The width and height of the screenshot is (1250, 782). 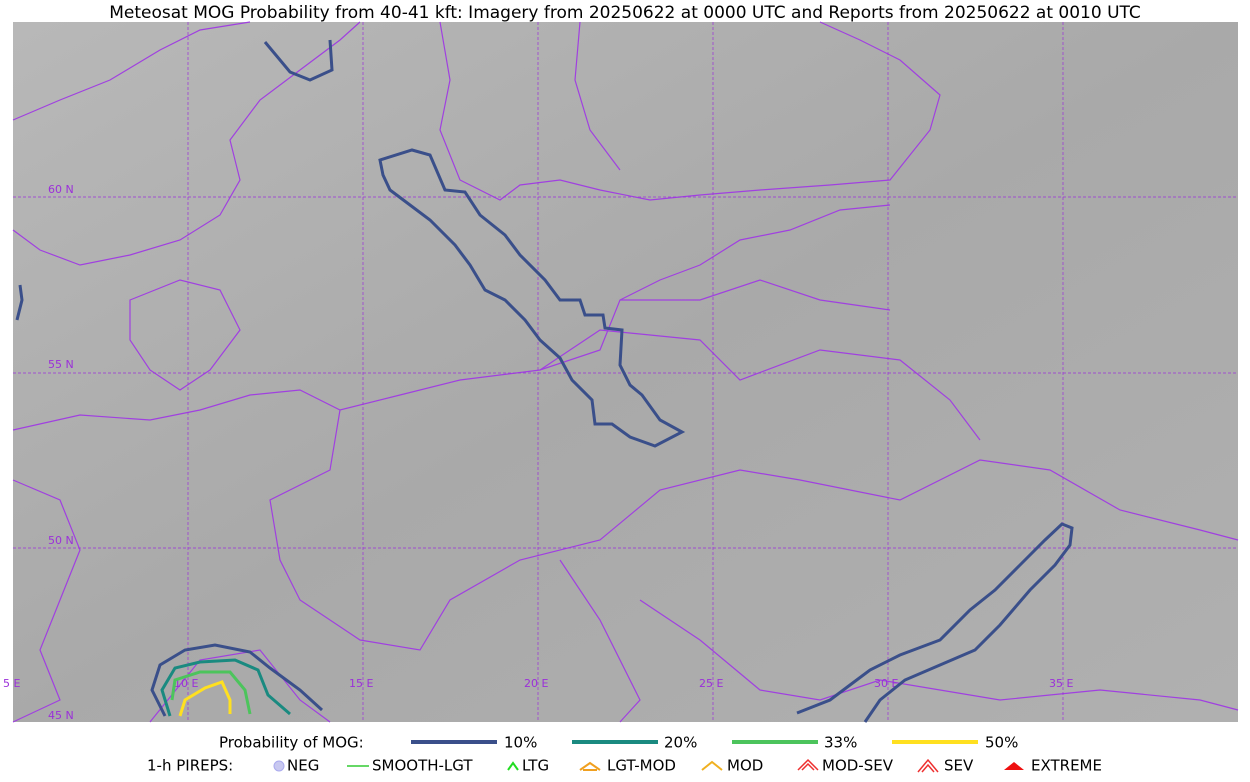 What do you see at coordinates (61, 364) in the screenshot?
I see `lat-label: 55 N` at bounding box center [61, 364].